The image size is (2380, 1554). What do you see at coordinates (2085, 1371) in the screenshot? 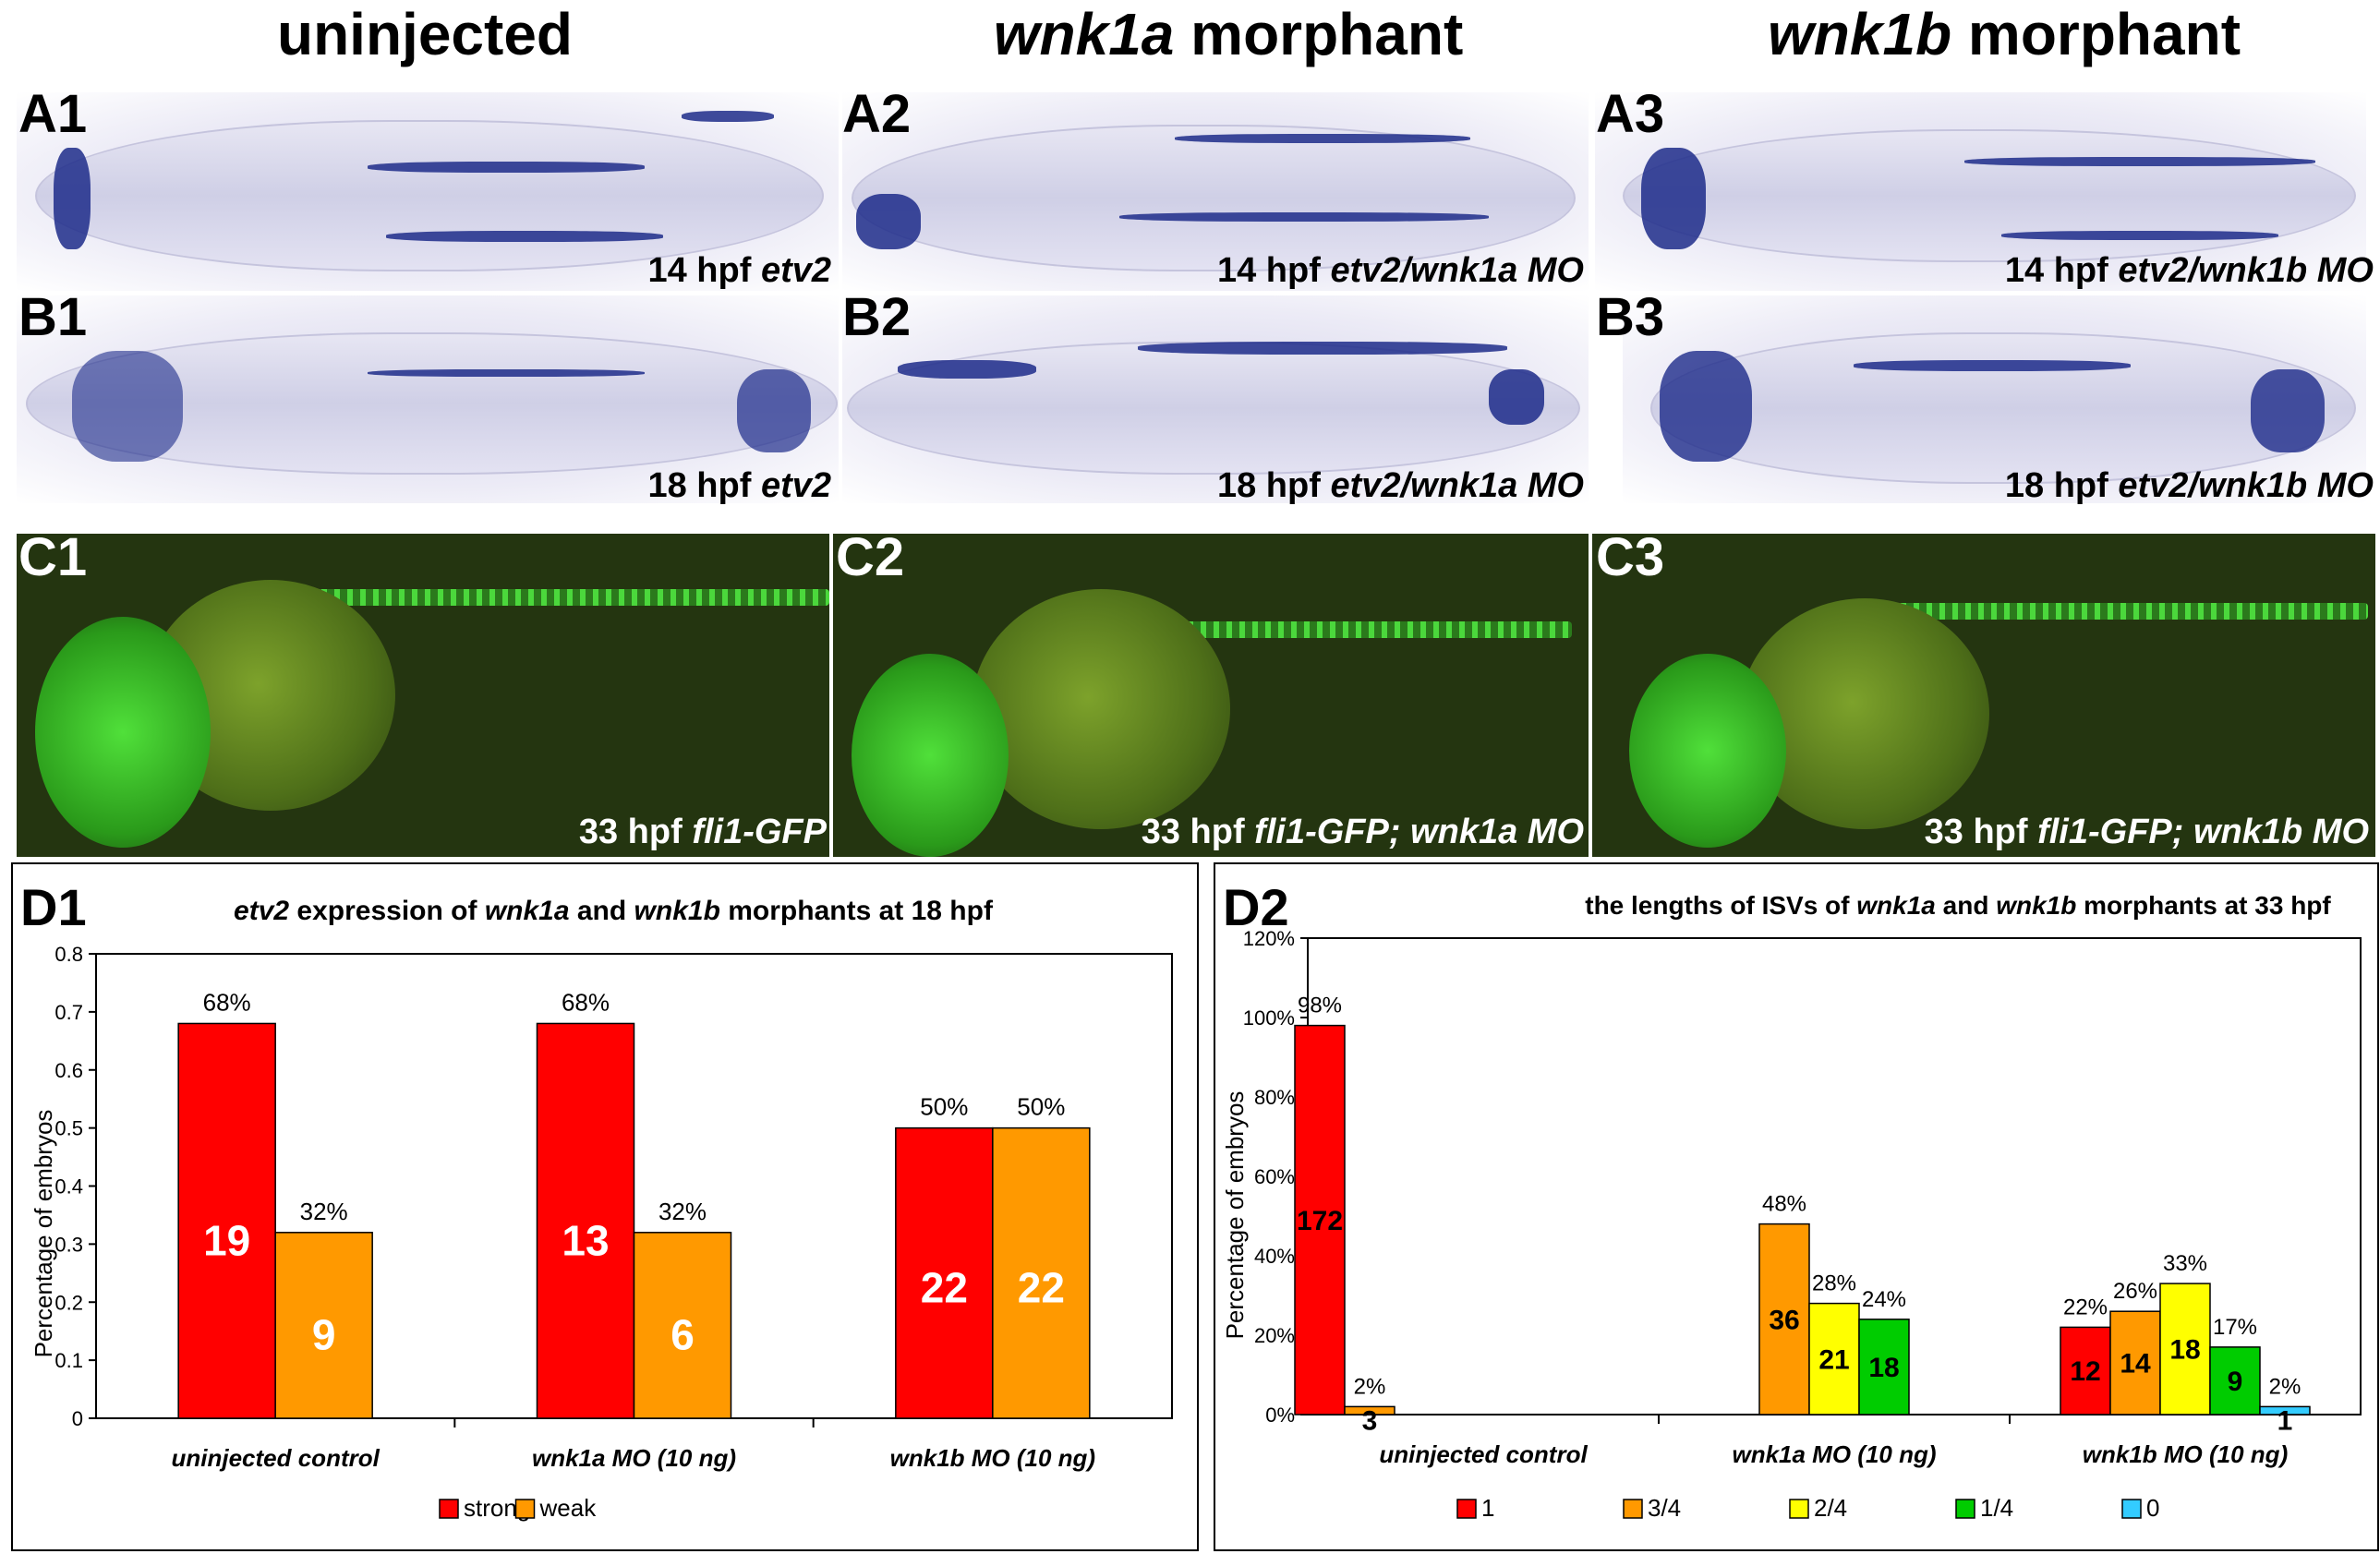
I see `bar-count-label: 12` at bounding box center [2085, 1371].